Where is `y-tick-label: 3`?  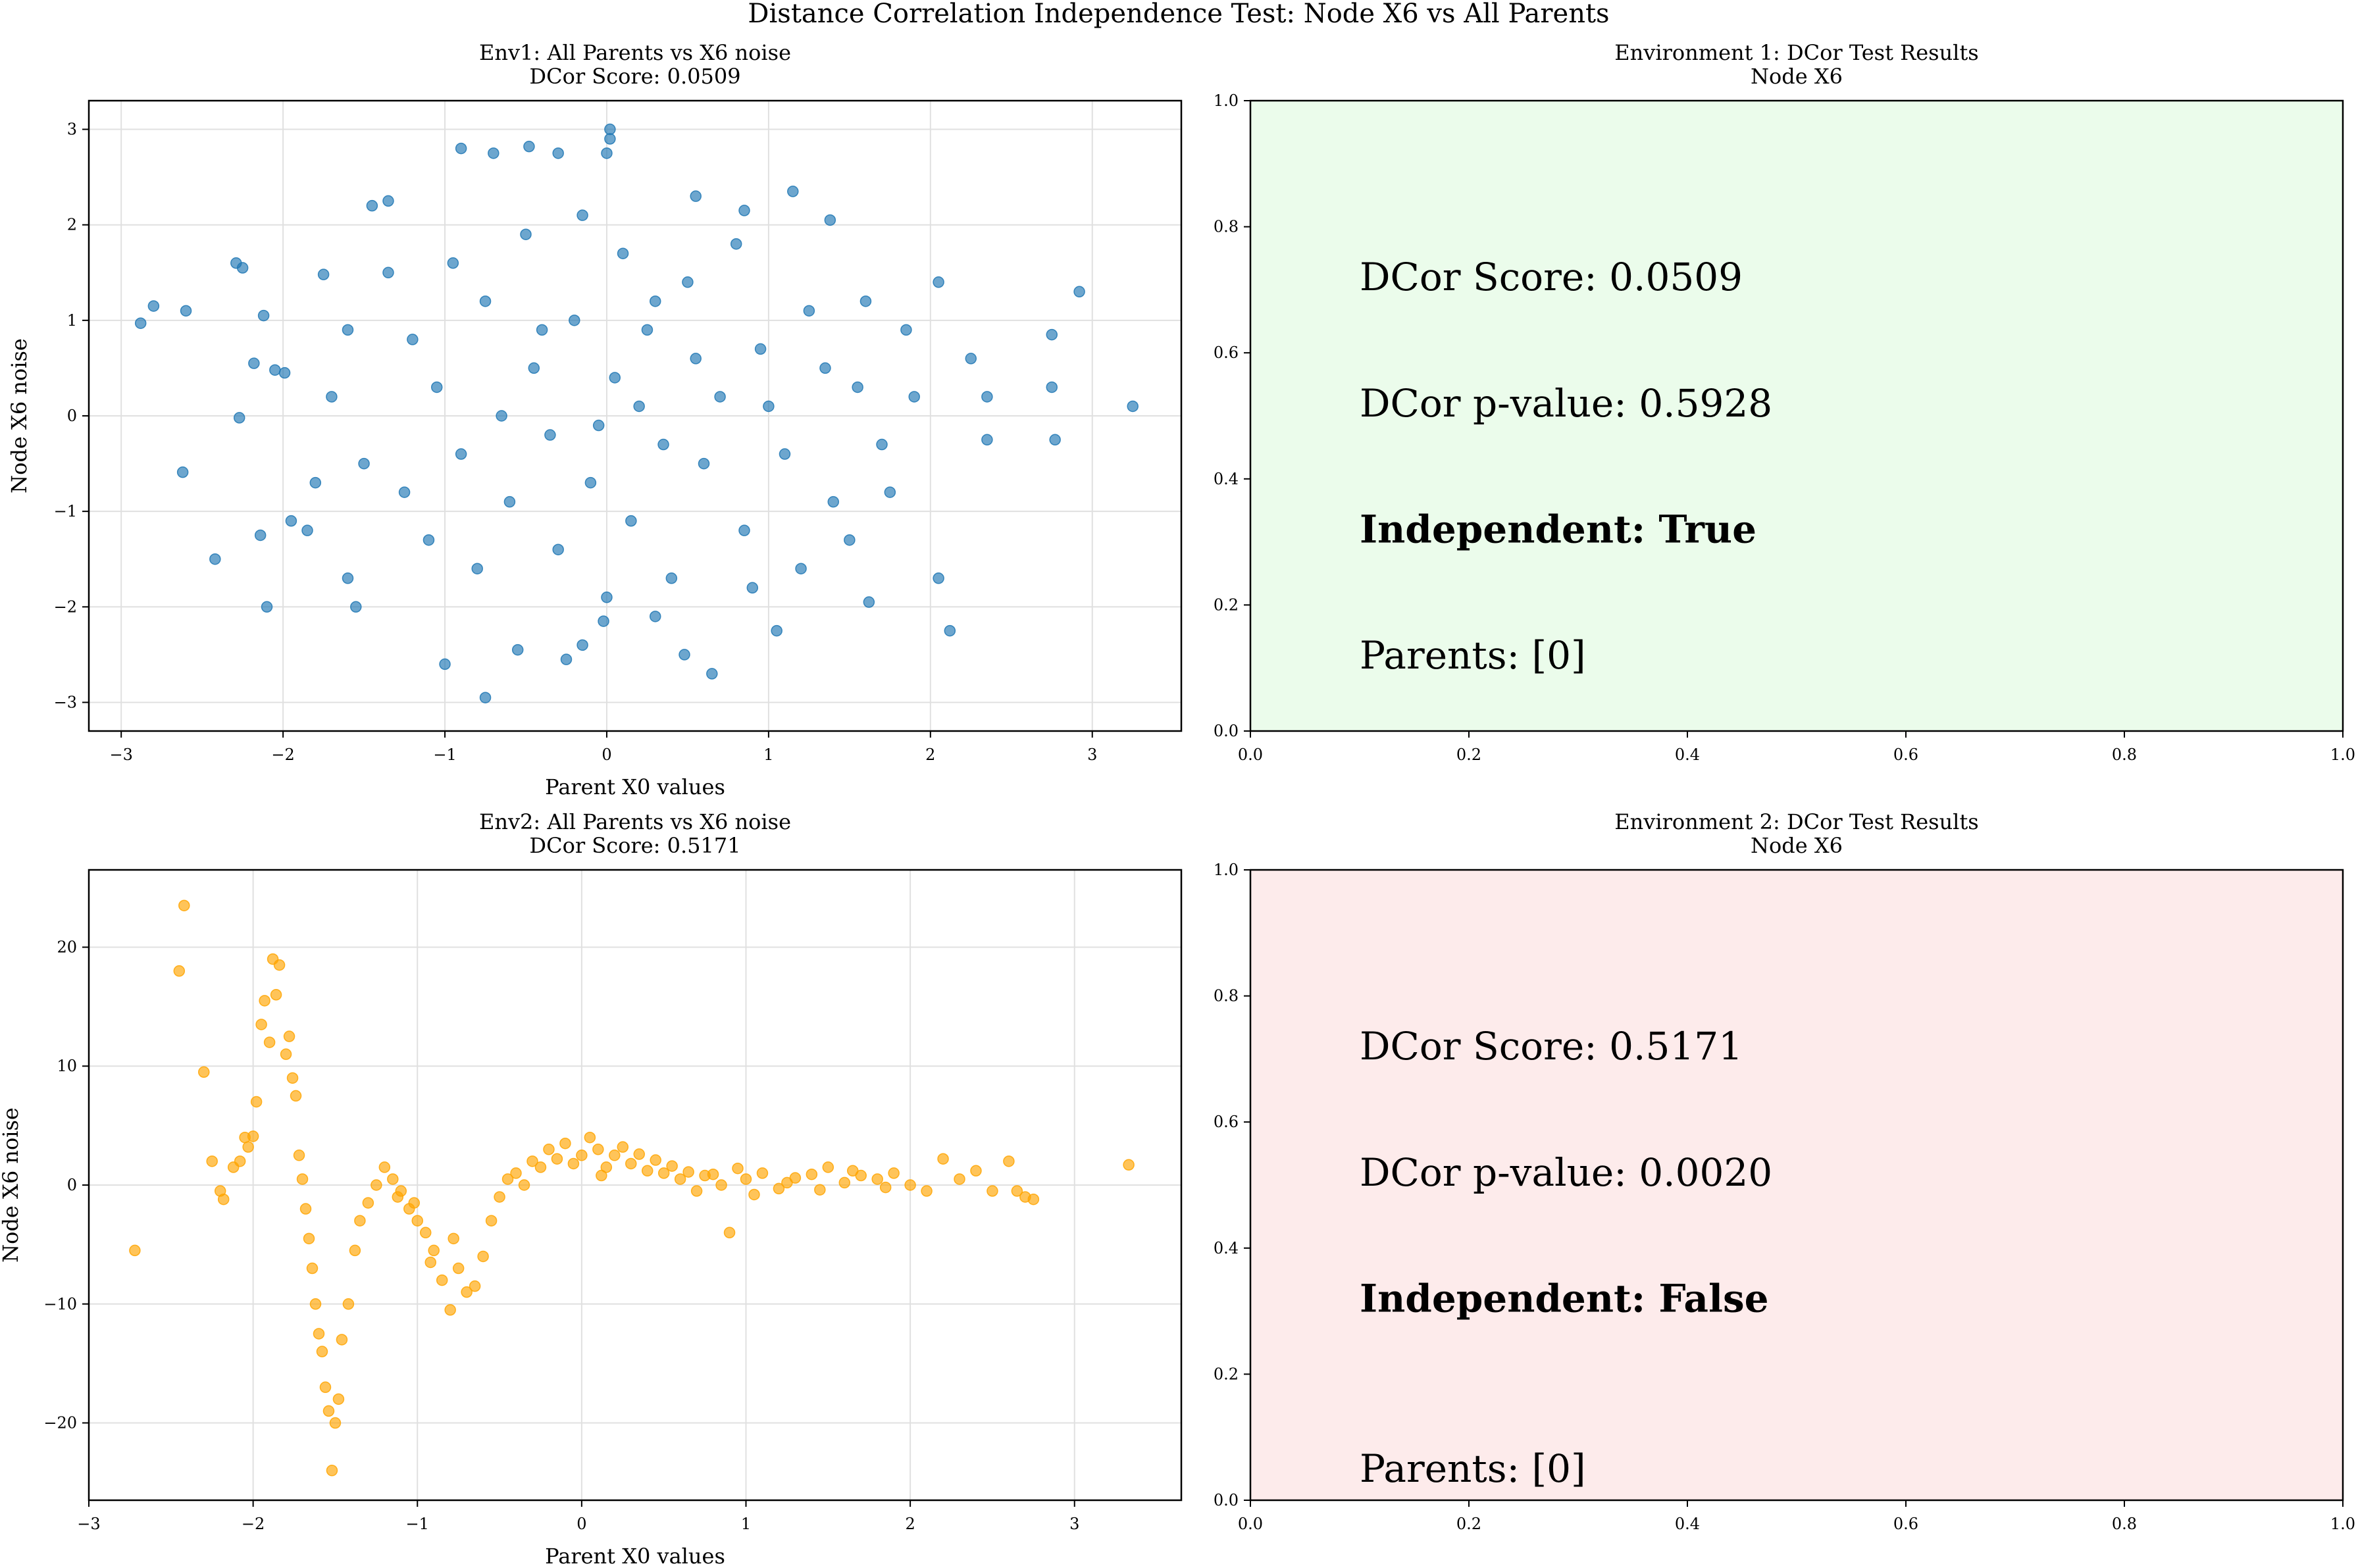
y-tick-label: 3 is located at coordinates (72, 129).